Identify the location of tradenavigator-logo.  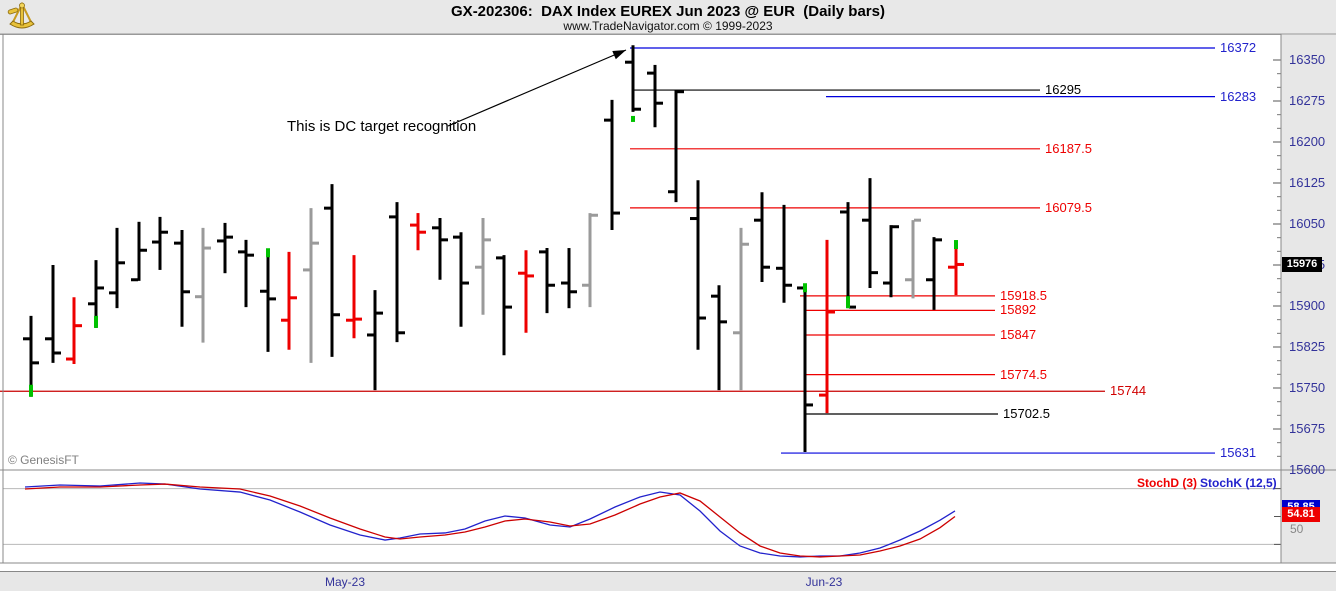
(22, 17).